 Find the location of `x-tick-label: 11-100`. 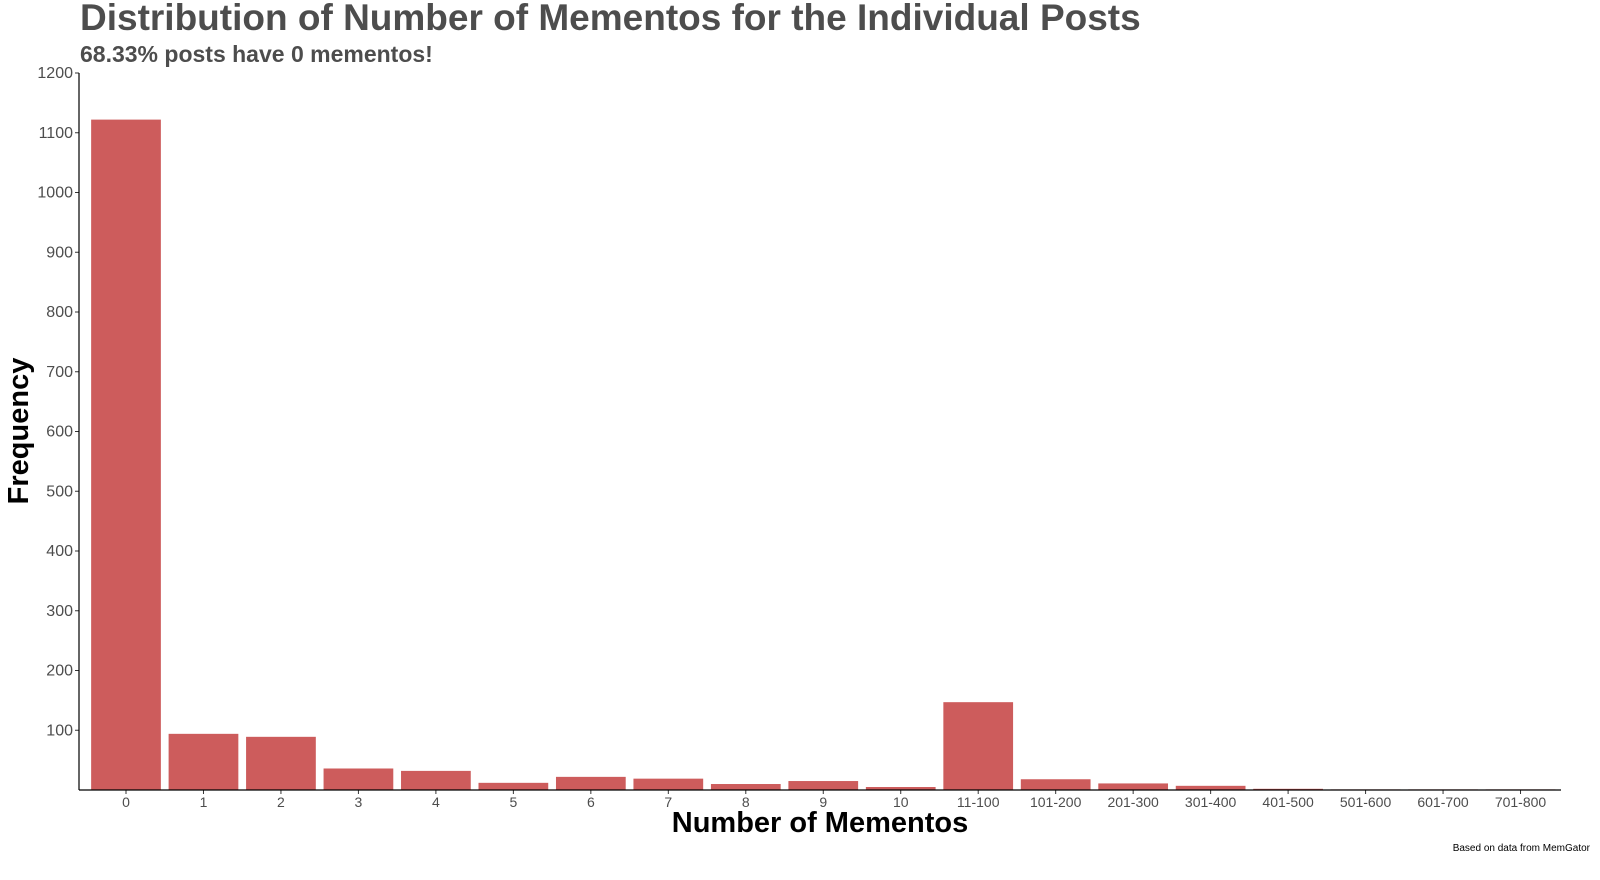

x-tick-label: 11-100 is located at coordinates (978, 802).